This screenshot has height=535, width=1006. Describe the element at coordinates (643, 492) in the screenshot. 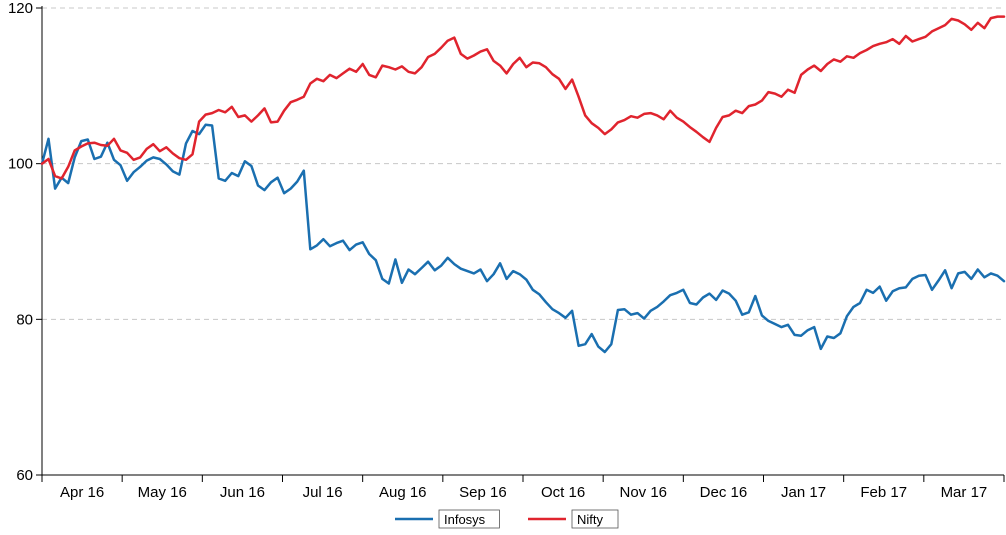

I see `x-tick-label: Nov 16` at that location.